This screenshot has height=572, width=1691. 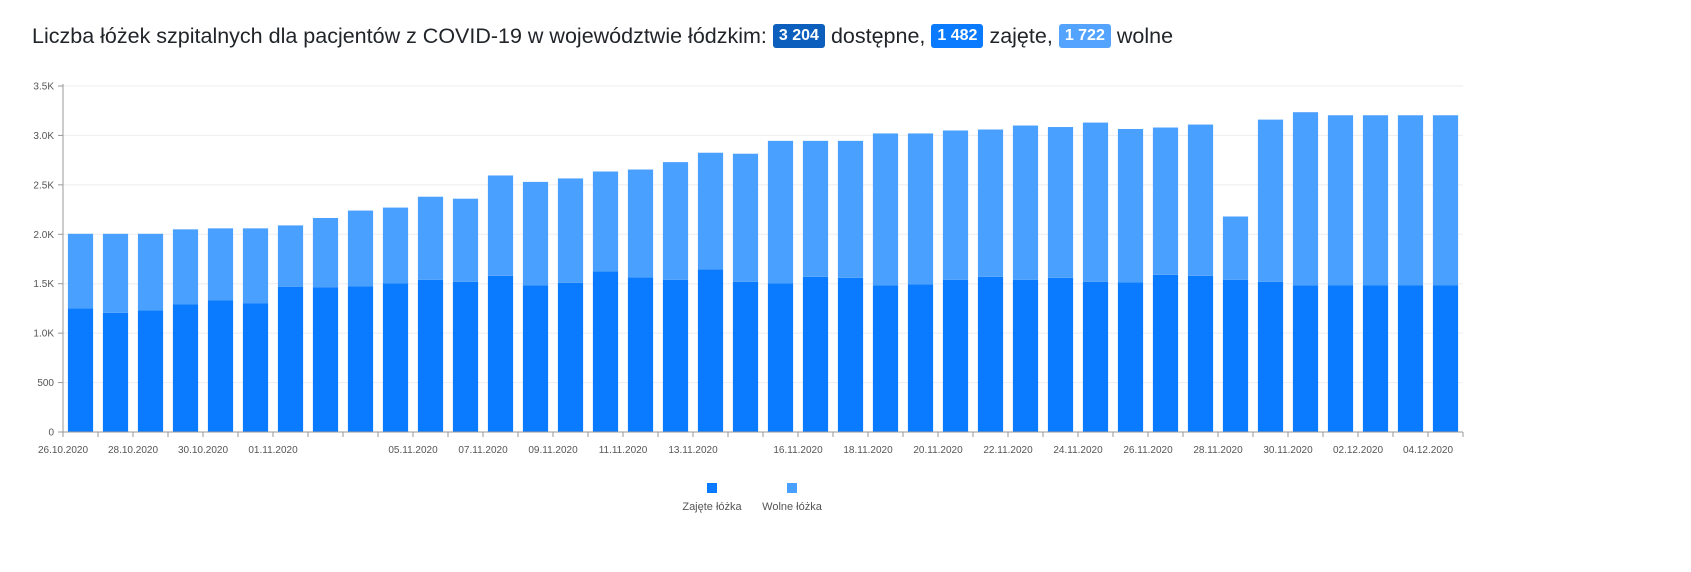 I want to click on x-tick-label: 11.11.2020, so click(x=623, y=450).